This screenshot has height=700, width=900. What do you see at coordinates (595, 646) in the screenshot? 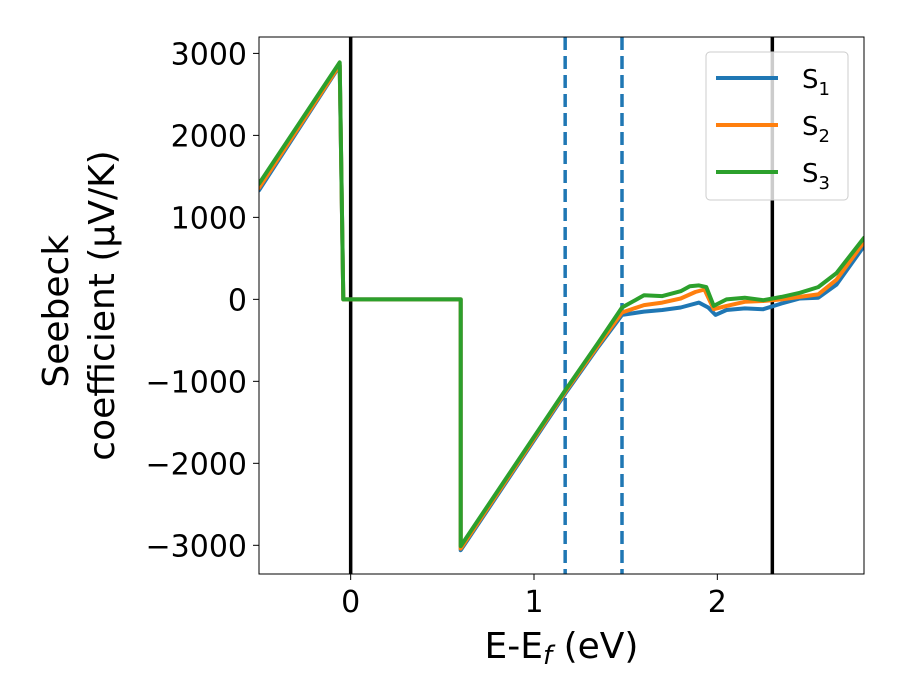
I see `x-axis-label-unit: (eV)` at bounding box center [595, 646].